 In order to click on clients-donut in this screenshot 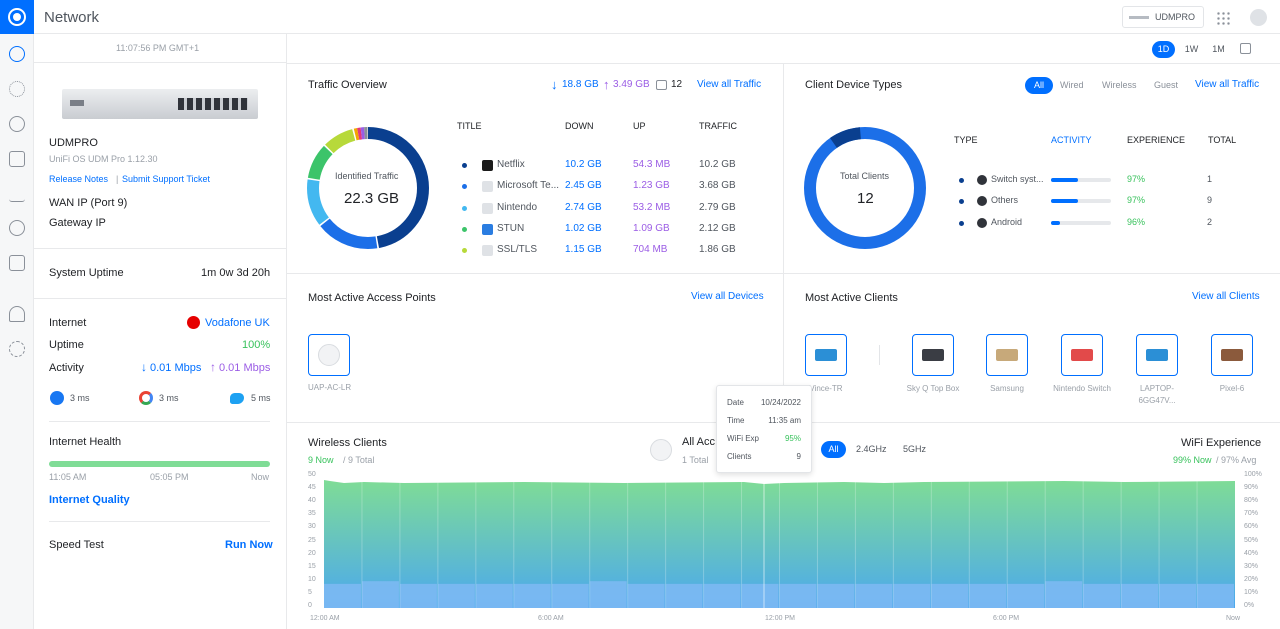, I will do `click(865, 188)`.